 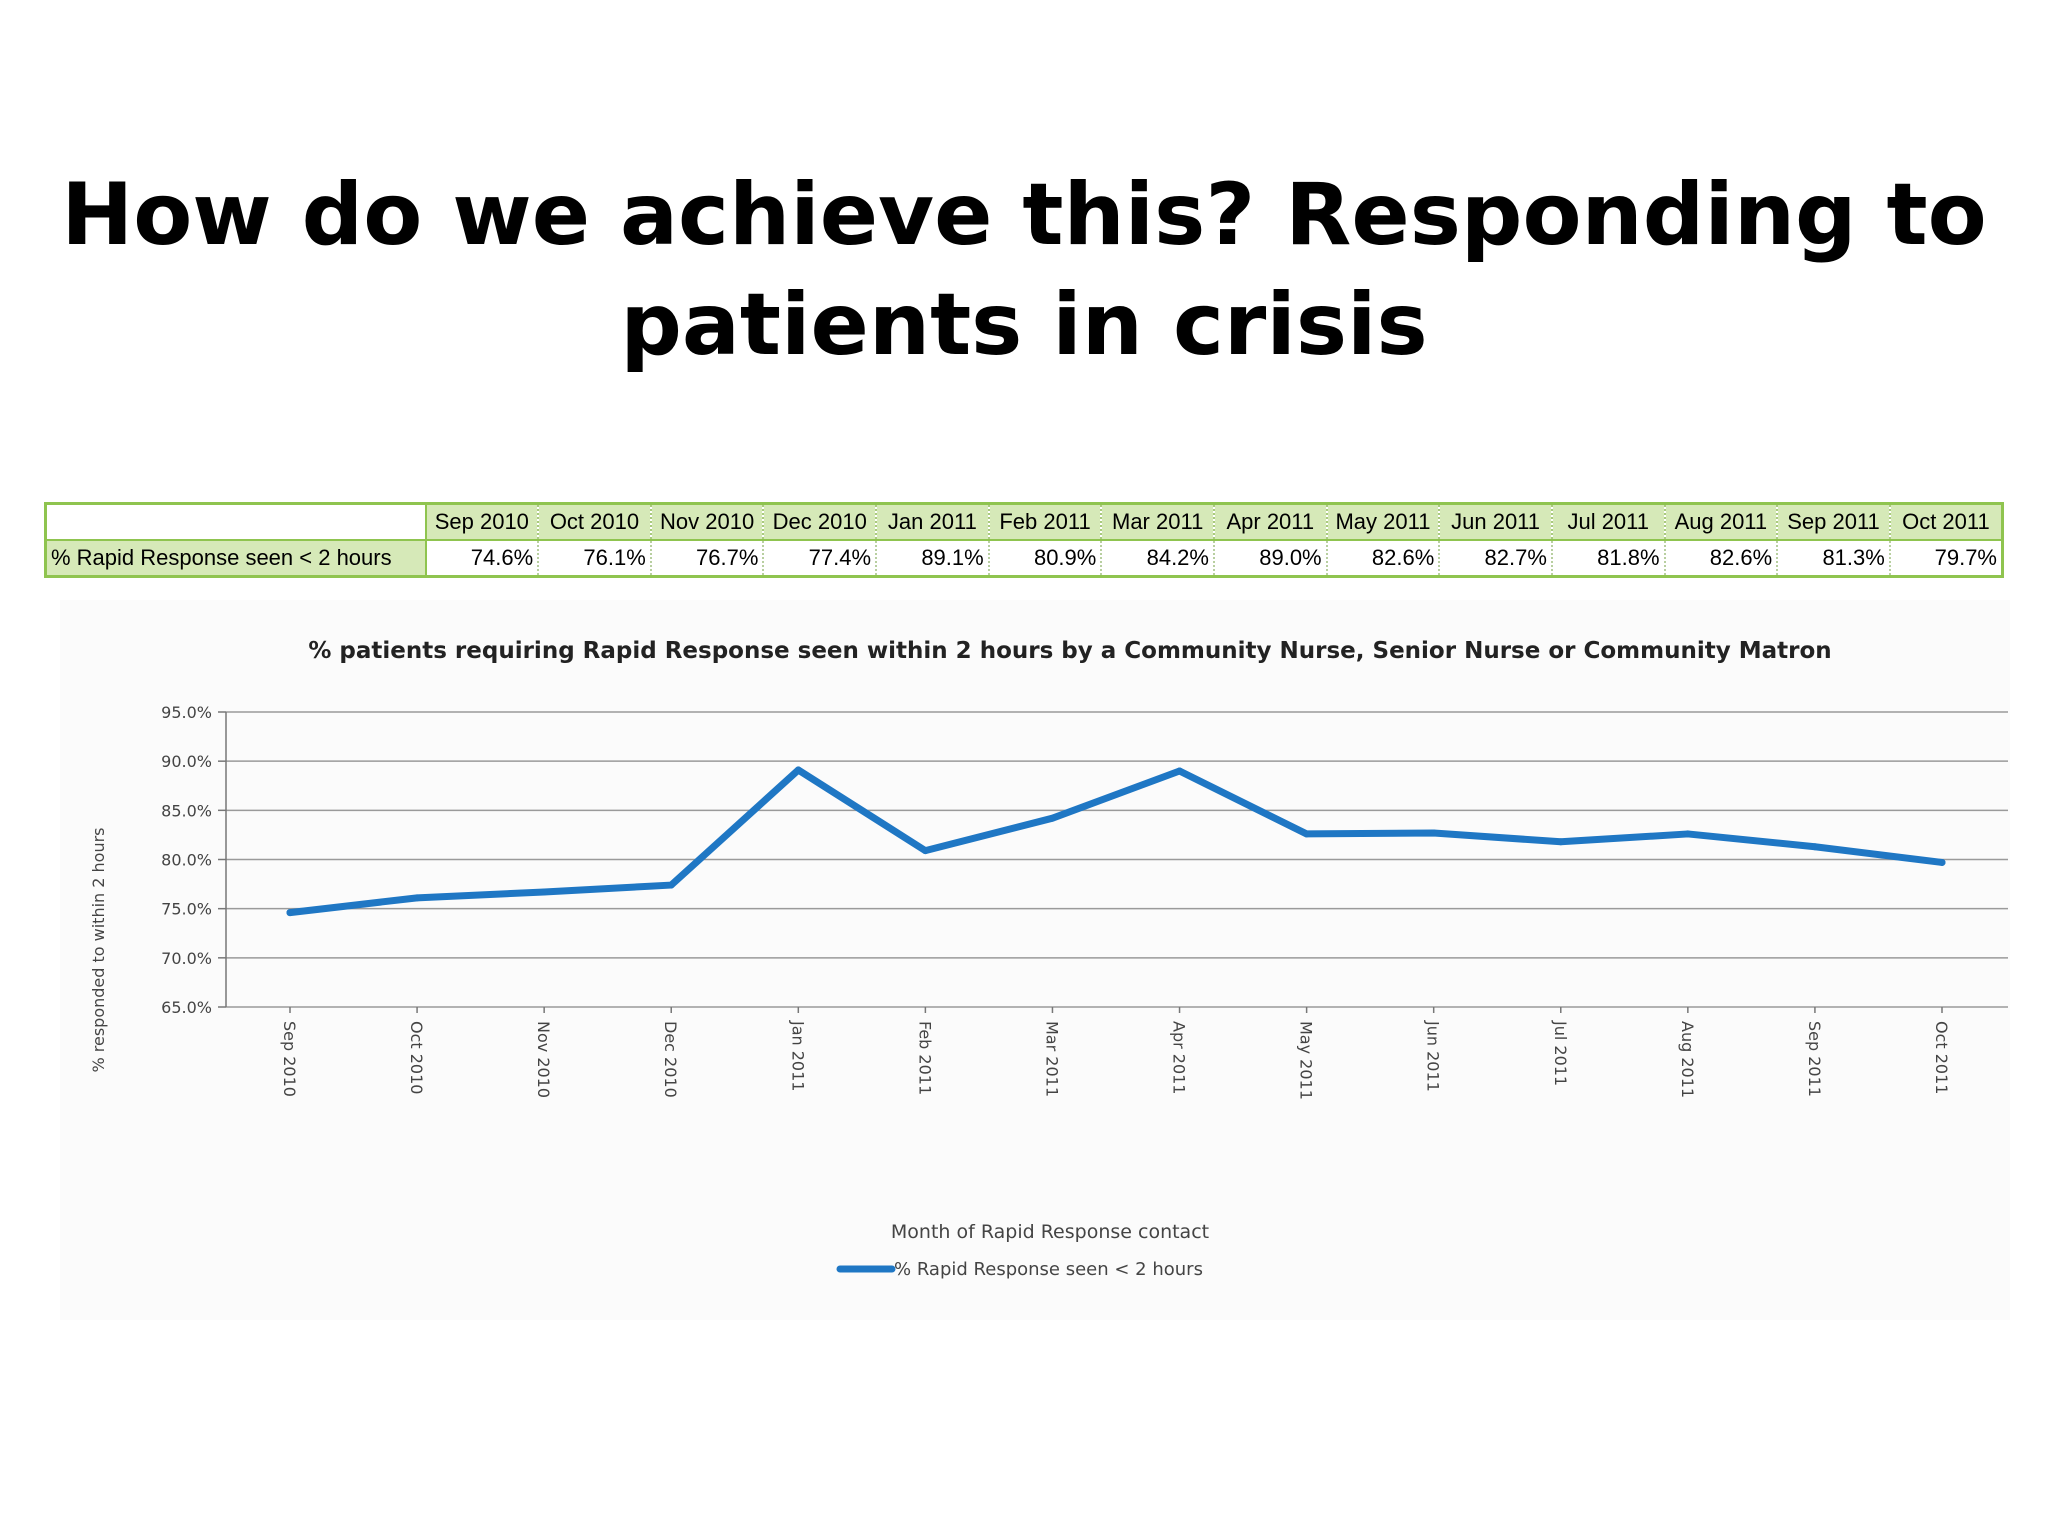 What do you see at coordinates (933, 558) in the screenshot?
I see `table-cell: 89.1%` at bounding box center [933, 558].